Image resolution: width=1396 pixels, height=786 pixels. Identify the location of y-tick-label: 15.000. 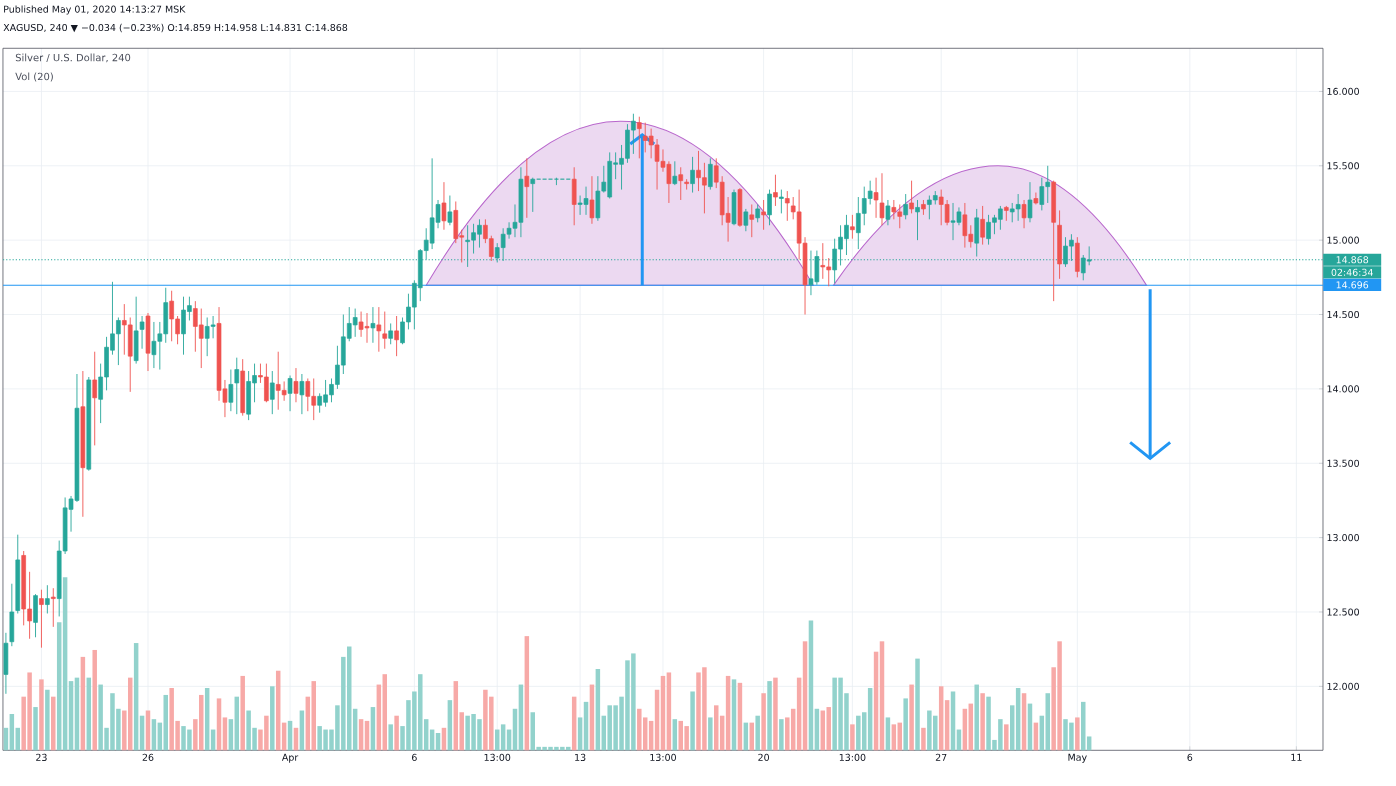
(1343, 240).